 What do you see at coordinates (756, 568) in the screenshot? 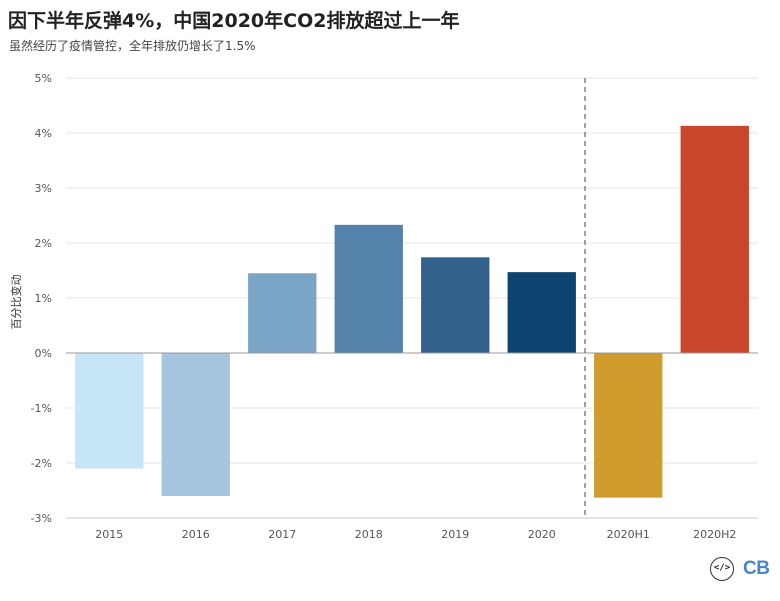
I see `logo-text: CB` at bounding box center [756, 568].